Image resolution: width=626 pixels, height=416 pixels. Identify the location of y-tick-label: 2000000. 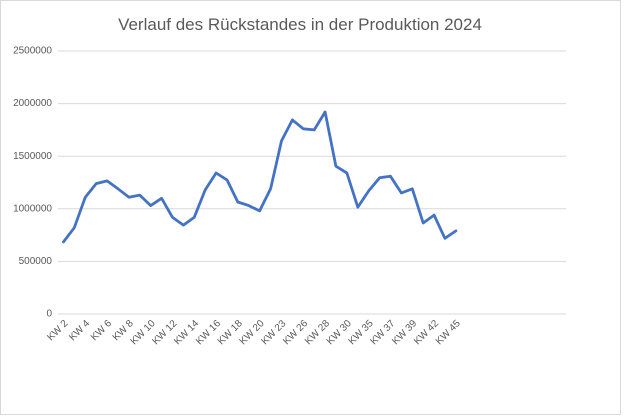
(32, 103).